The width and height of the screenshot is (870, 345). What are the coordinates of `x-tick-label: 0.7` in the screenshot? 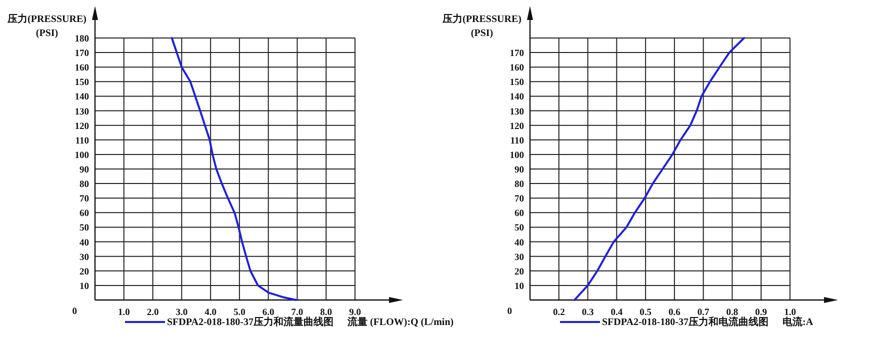 It's located at (703, 313).